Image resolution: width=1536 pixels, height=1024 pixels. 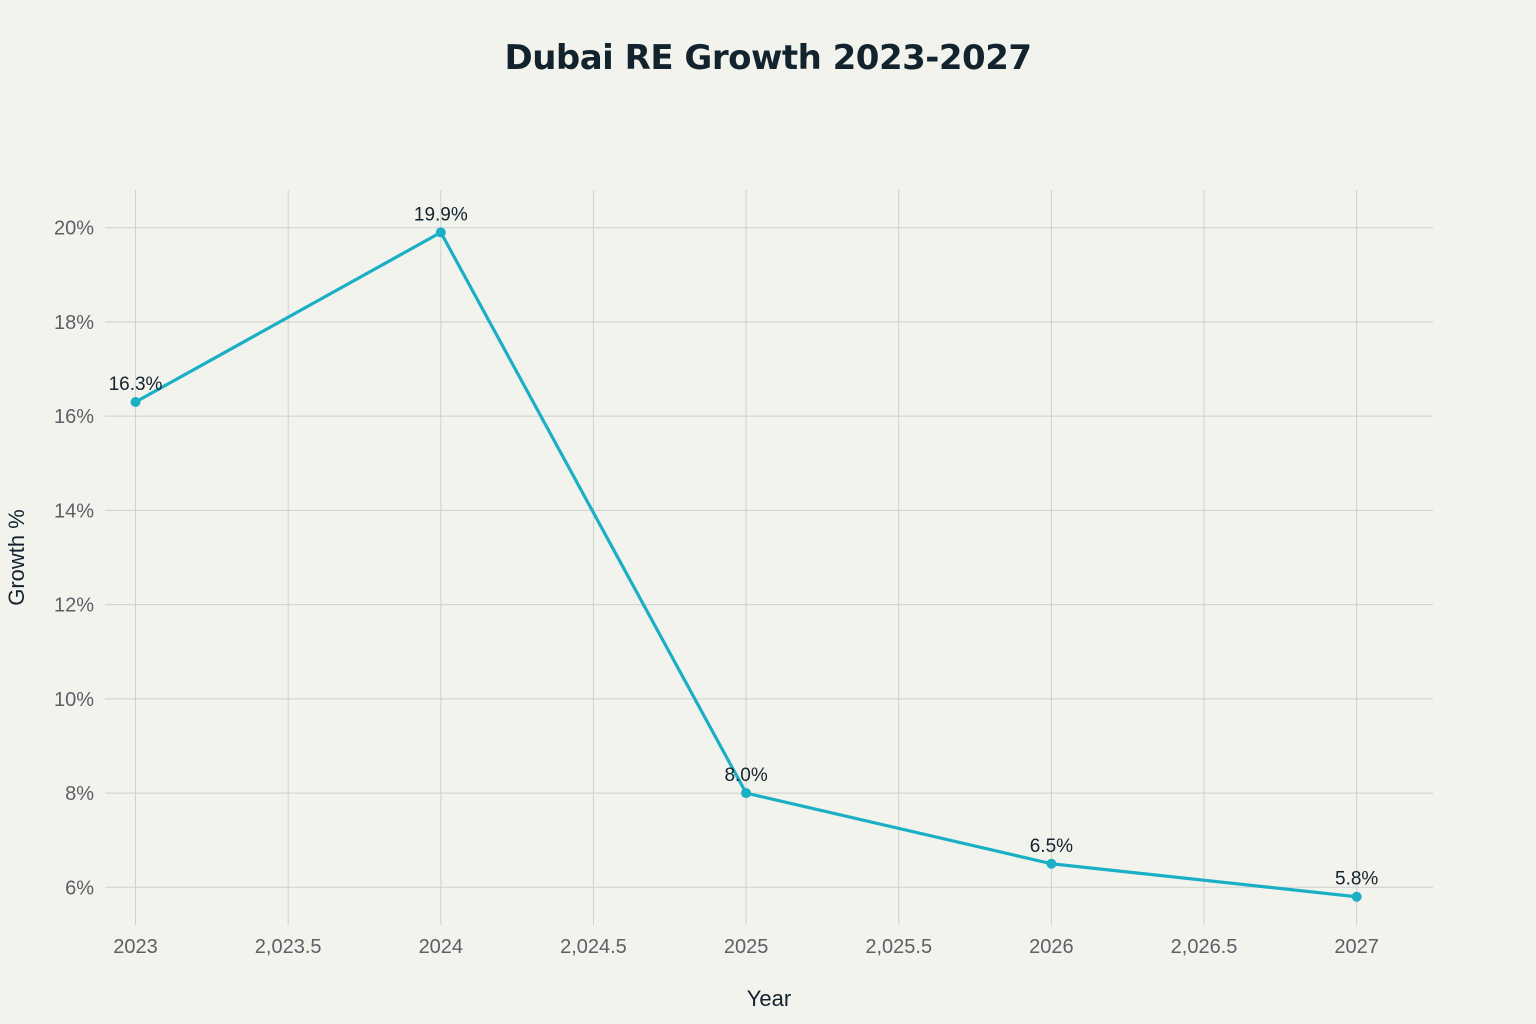 What do you see at coordinates (1051, 846) in the screenshot?
I see `data-label: 6.5%` at bounding box center [1051, 846].